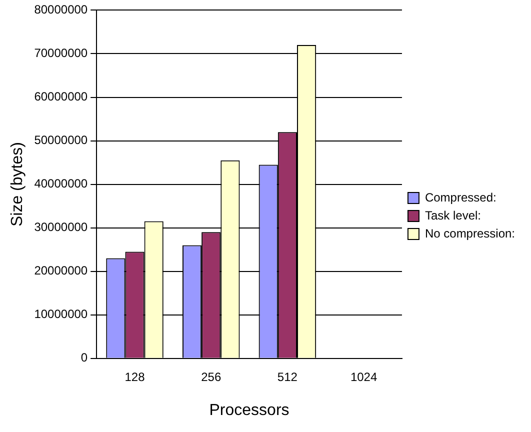  Describe the element at coordinates (460, 197) in the screenshot. I see `legend-label: Compressed:` at that location.